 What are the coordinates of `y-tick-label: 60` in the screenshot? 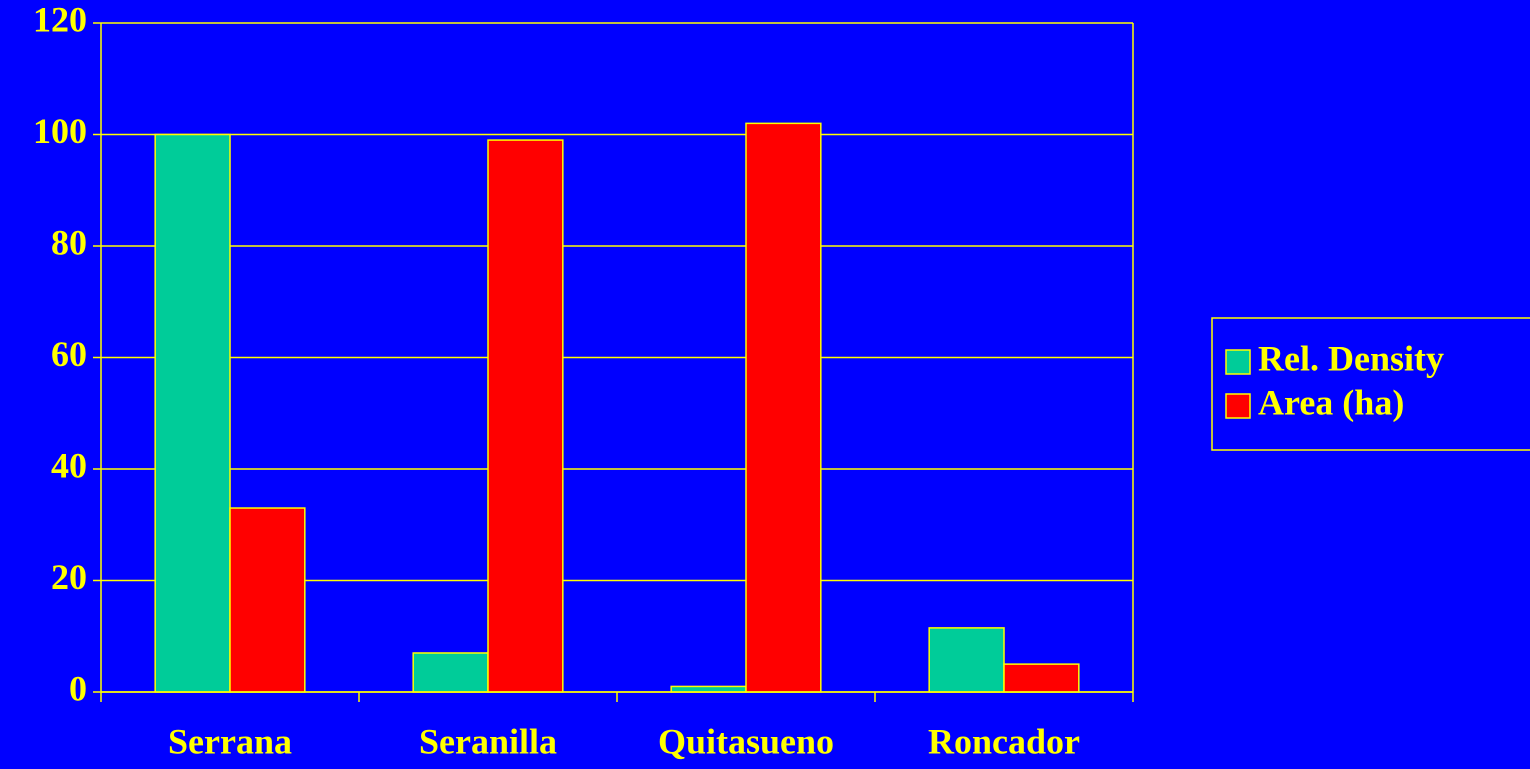 It's located at (69, 354).